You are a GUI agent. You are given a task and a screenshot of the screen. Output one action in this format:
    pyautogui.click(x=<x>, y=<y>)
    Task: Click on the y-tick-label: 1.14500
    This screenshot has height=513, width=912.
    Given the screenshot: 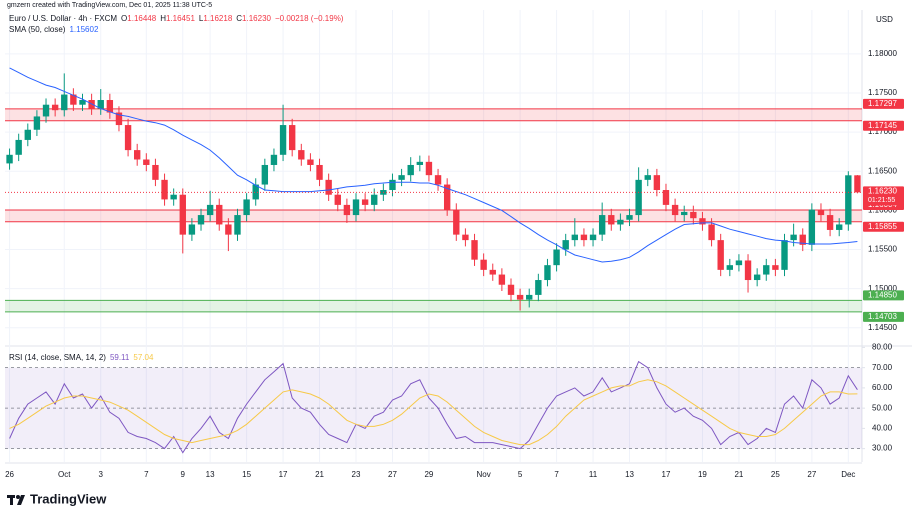 What is the action you would take?
    pyautogui.click(x=882, y=327)
    